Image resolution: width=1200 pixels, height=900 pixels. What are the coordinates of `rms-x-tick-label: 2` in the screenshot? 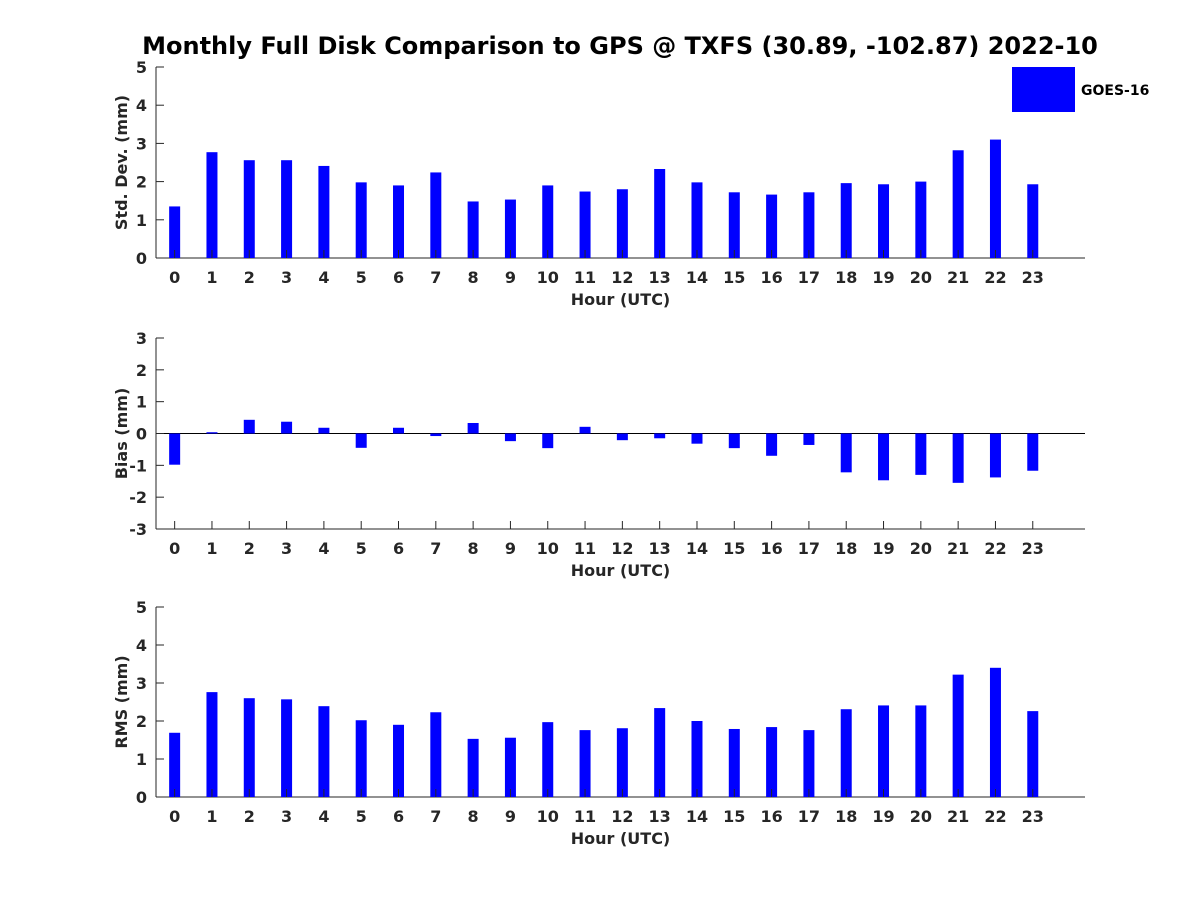 It's located at (249, 816).